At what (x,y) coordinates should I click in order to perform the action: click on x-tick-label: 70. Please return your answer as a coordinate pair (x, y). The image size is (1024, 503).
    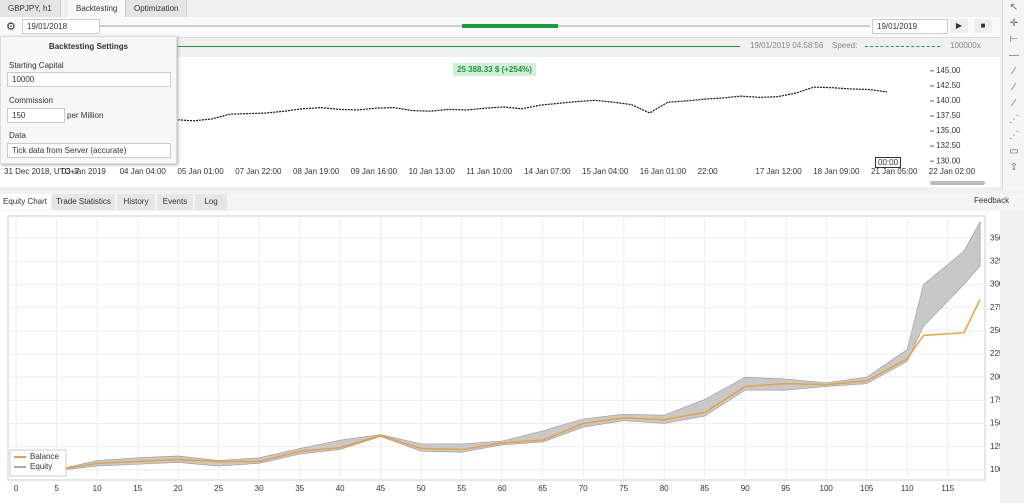
    Looking at the image, I should click on (583, 488).